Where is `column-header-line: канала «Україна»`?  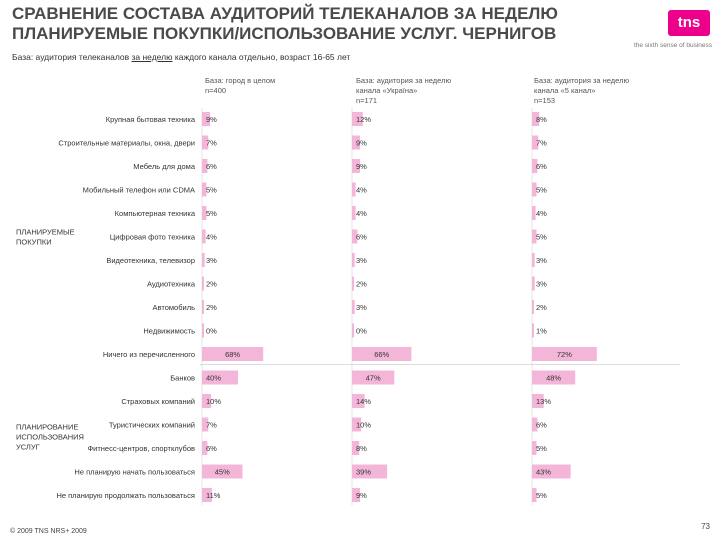 column-header-line: канала «Україна» is located at coordinates (387, 90).